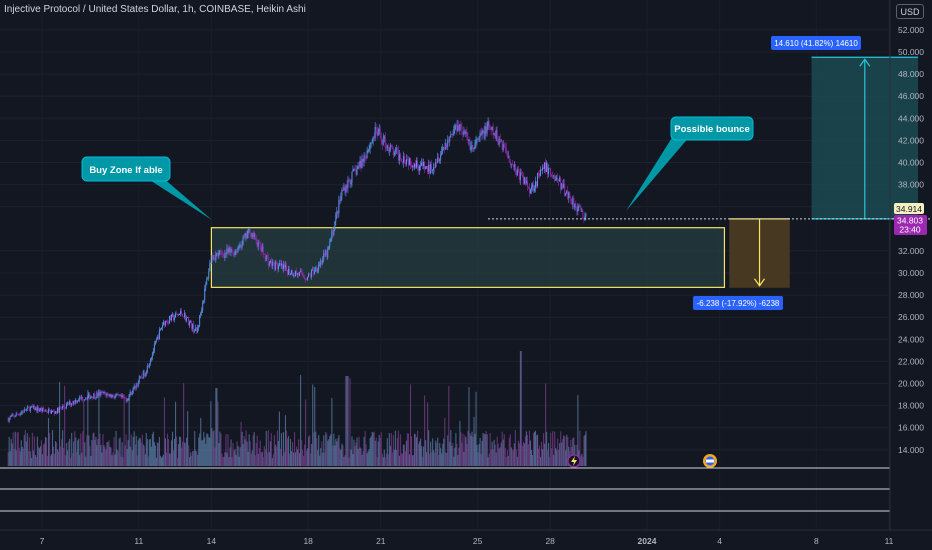 The height and width of the screenshot is (550, 932). What do you see at coordinates (911, 317) in the screenshot?
I see `price-tick-label: 26.000` at bounding box center [911, 317].